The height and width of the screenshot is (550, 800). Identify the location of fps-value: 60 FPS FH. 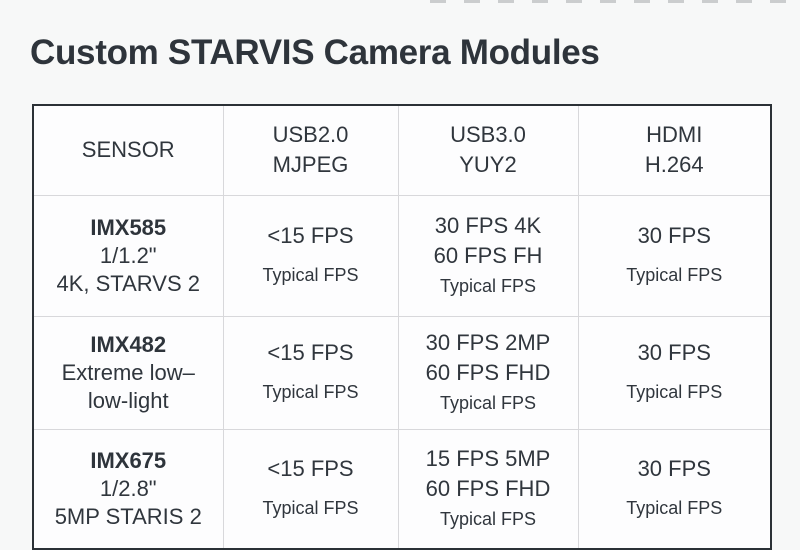
(488, 255).